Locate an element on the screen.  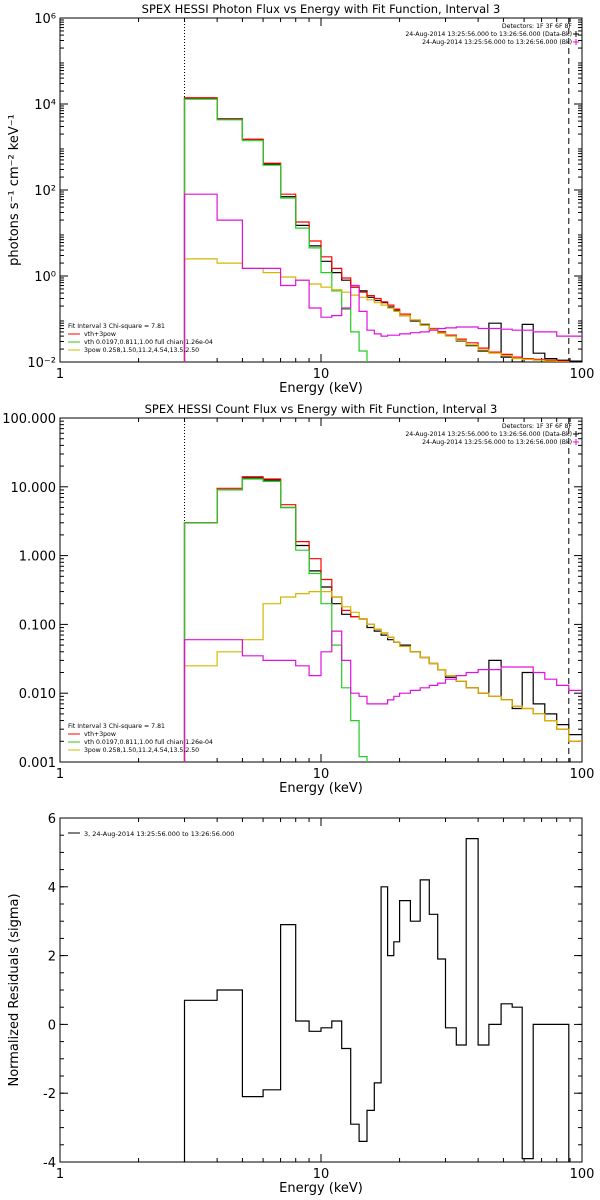
y-tick-label: 10² is located at coordinates (45, 191).